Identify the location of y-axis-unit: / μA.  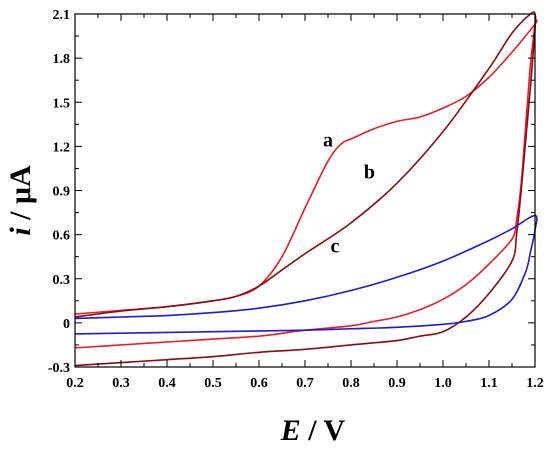
(20, 196).